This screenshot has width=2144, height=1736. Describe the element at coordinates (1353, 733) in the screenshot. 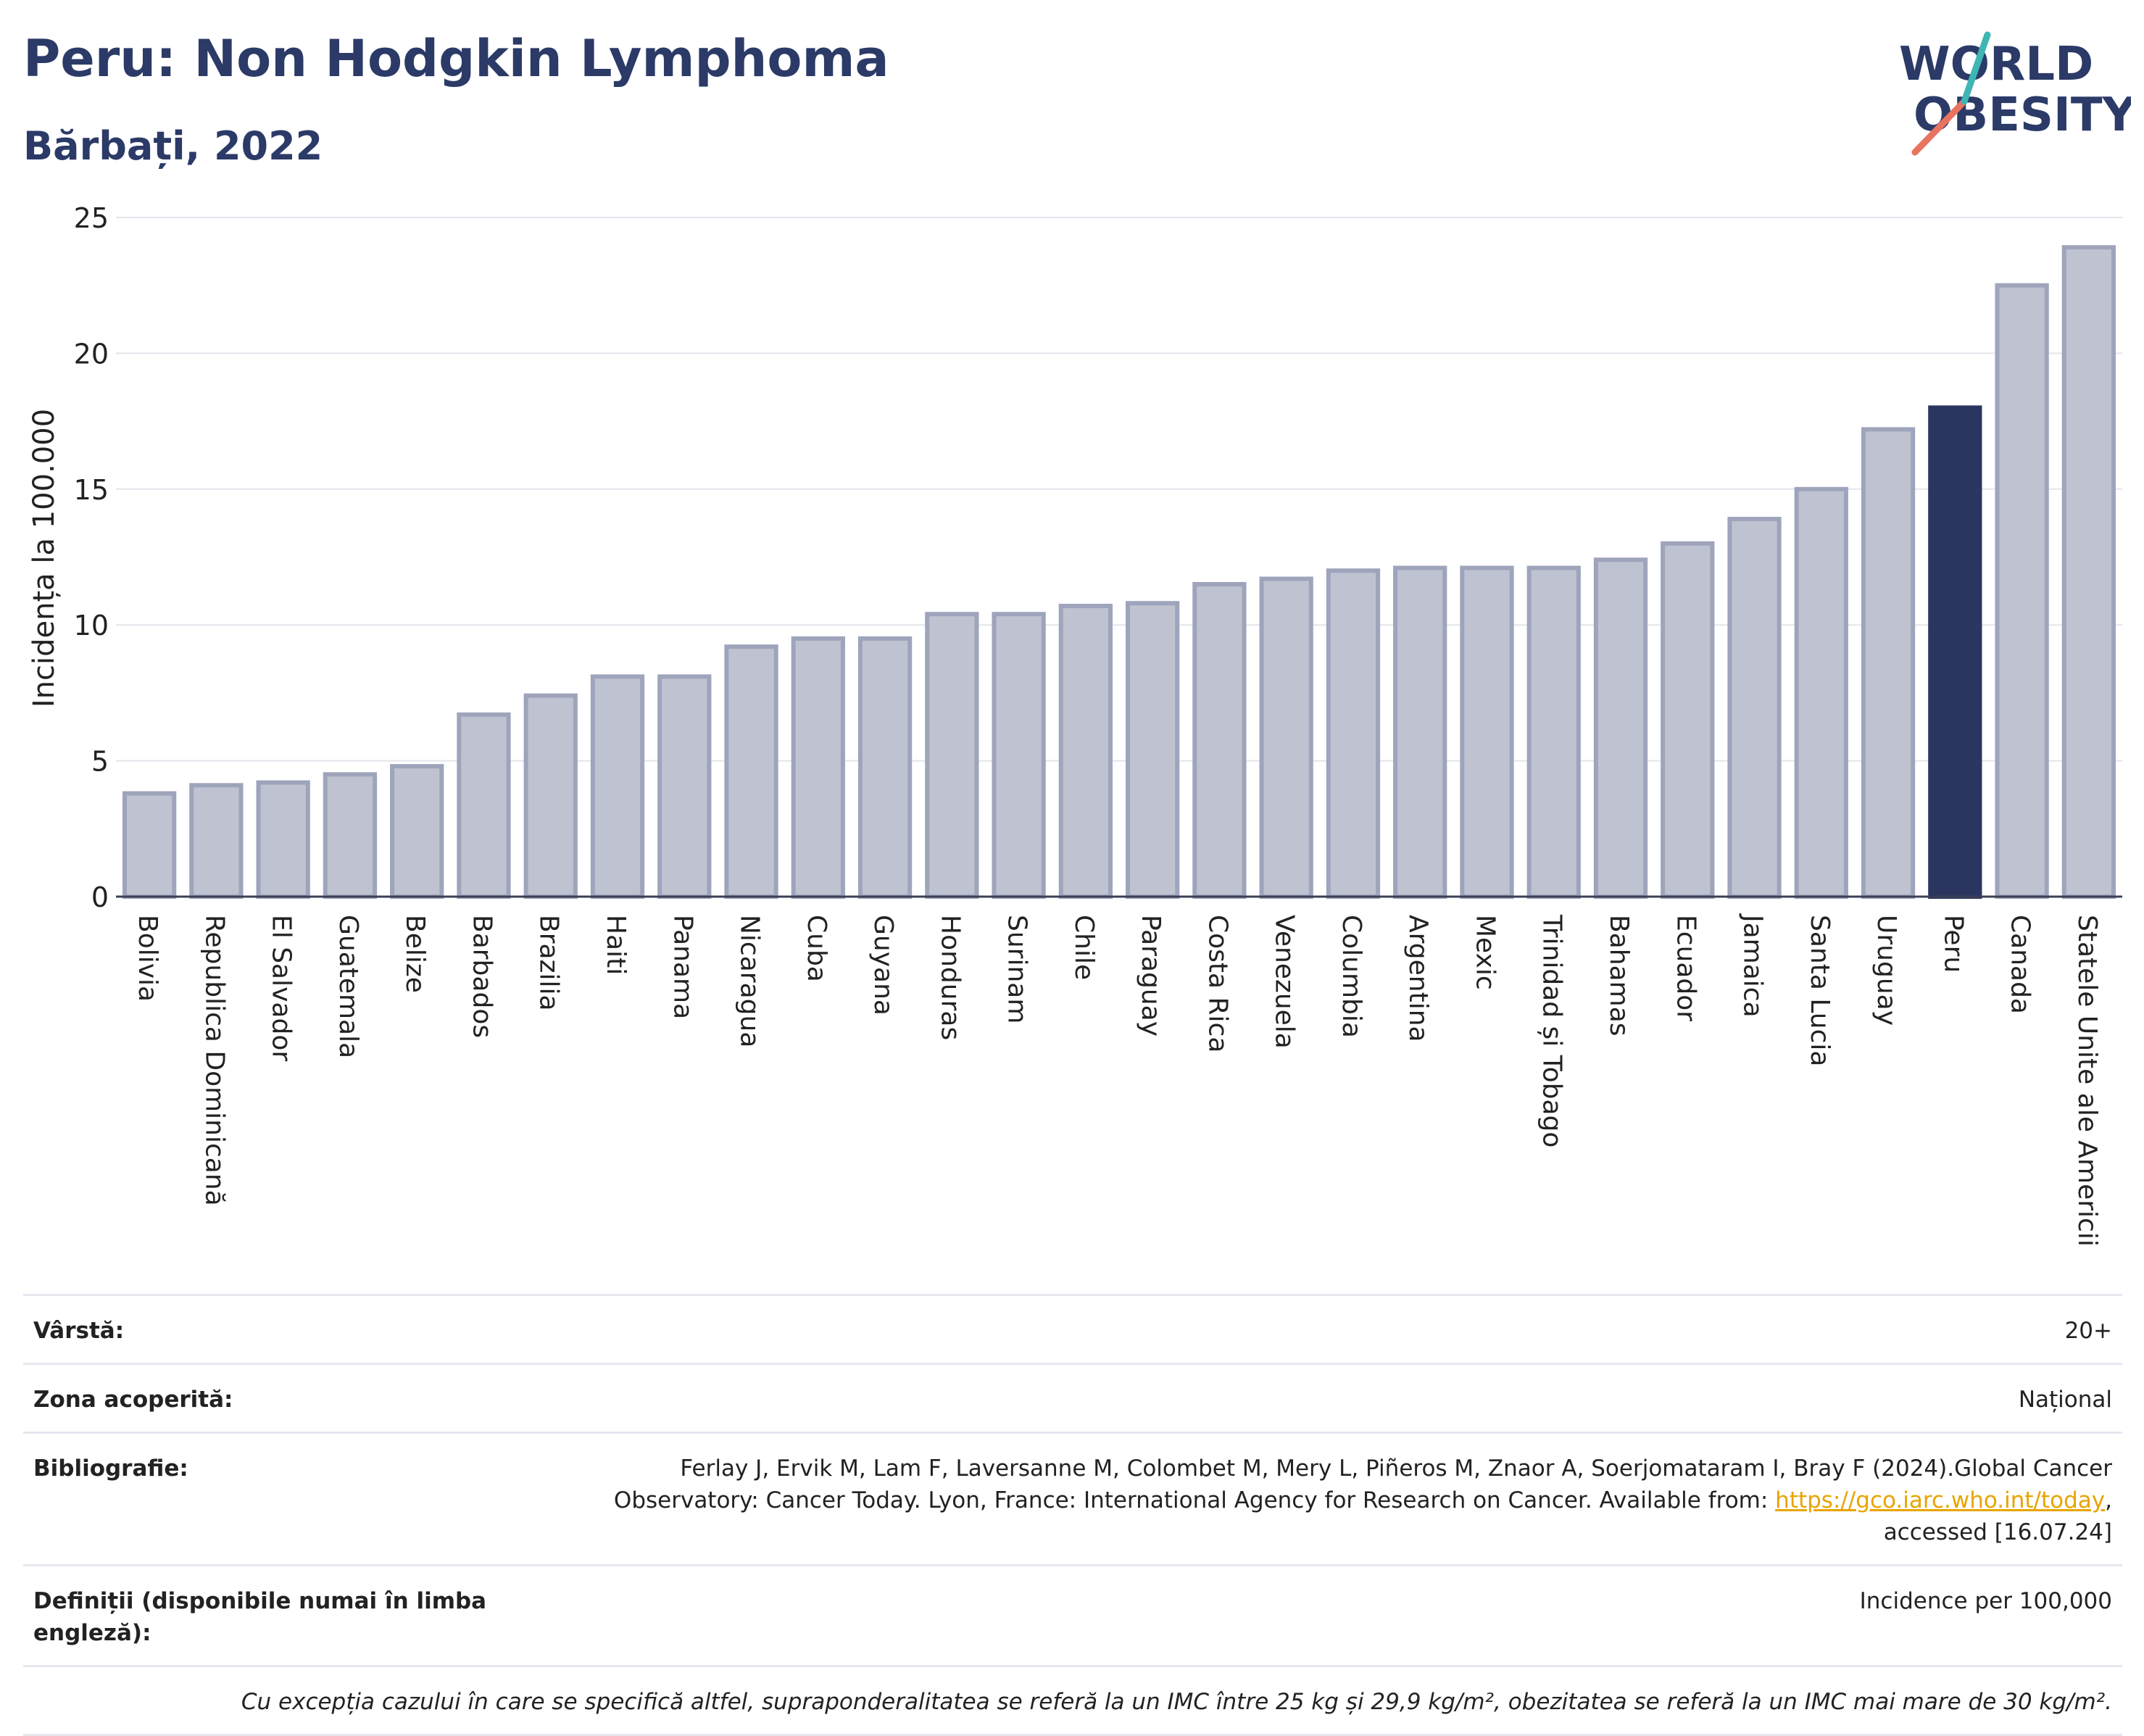

I see `bar-columbia` at that location.